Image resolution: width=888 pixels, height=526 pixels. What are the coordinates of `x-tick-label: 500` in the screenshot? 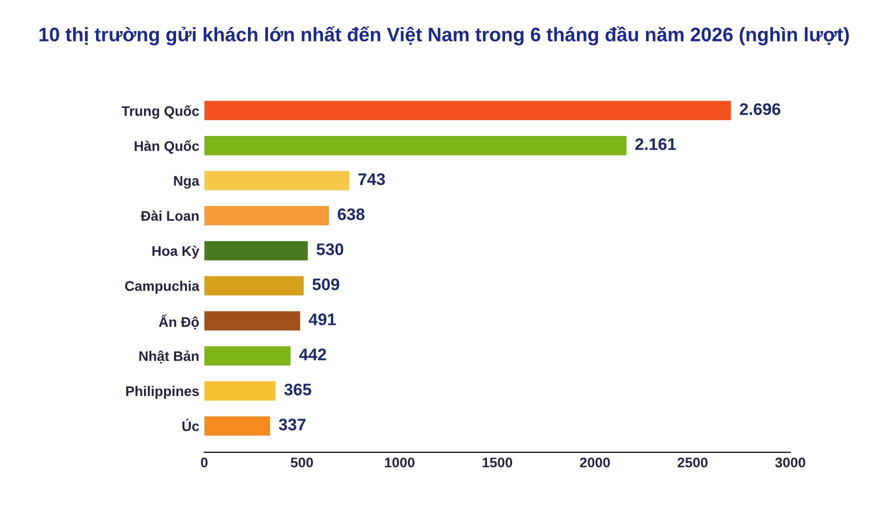 It's located at (301, 463).